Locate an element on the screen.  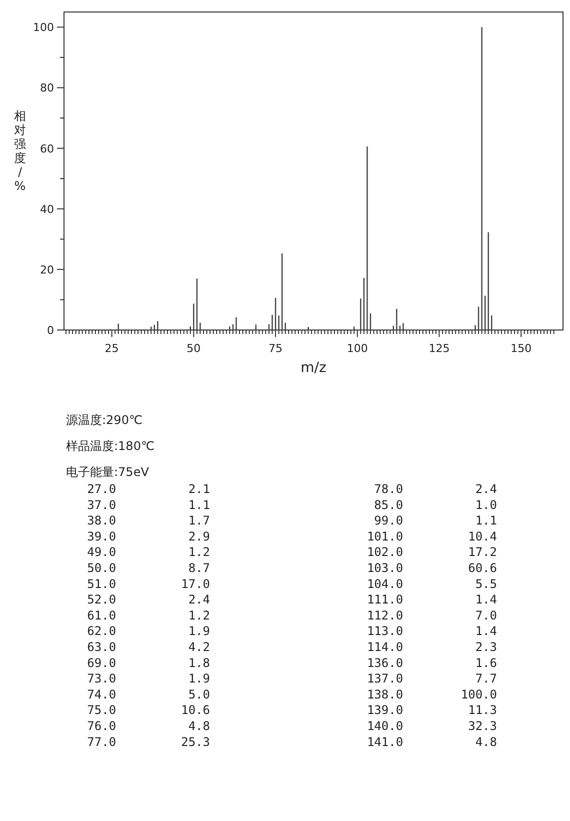
text: 38.0 1.7 is located at coordinates (148, 521).